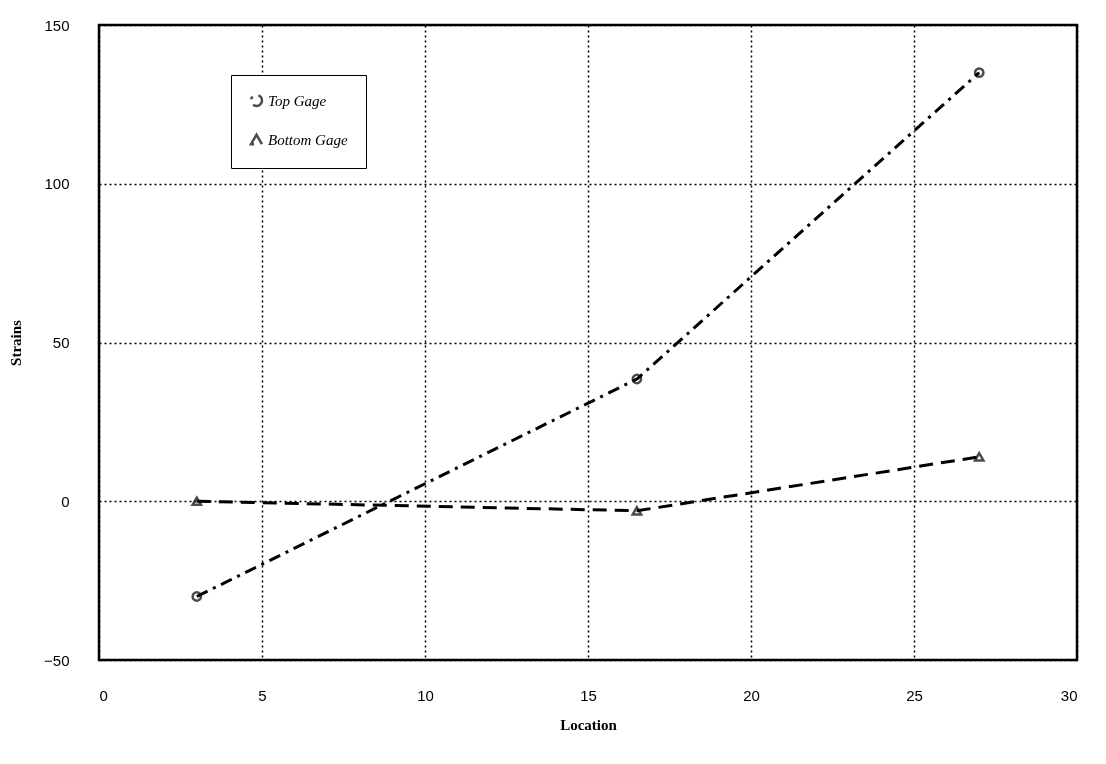 The height and width of the screenshot is (764, 1106). I want to click on x-tick-label: 0, so click(103, 695).